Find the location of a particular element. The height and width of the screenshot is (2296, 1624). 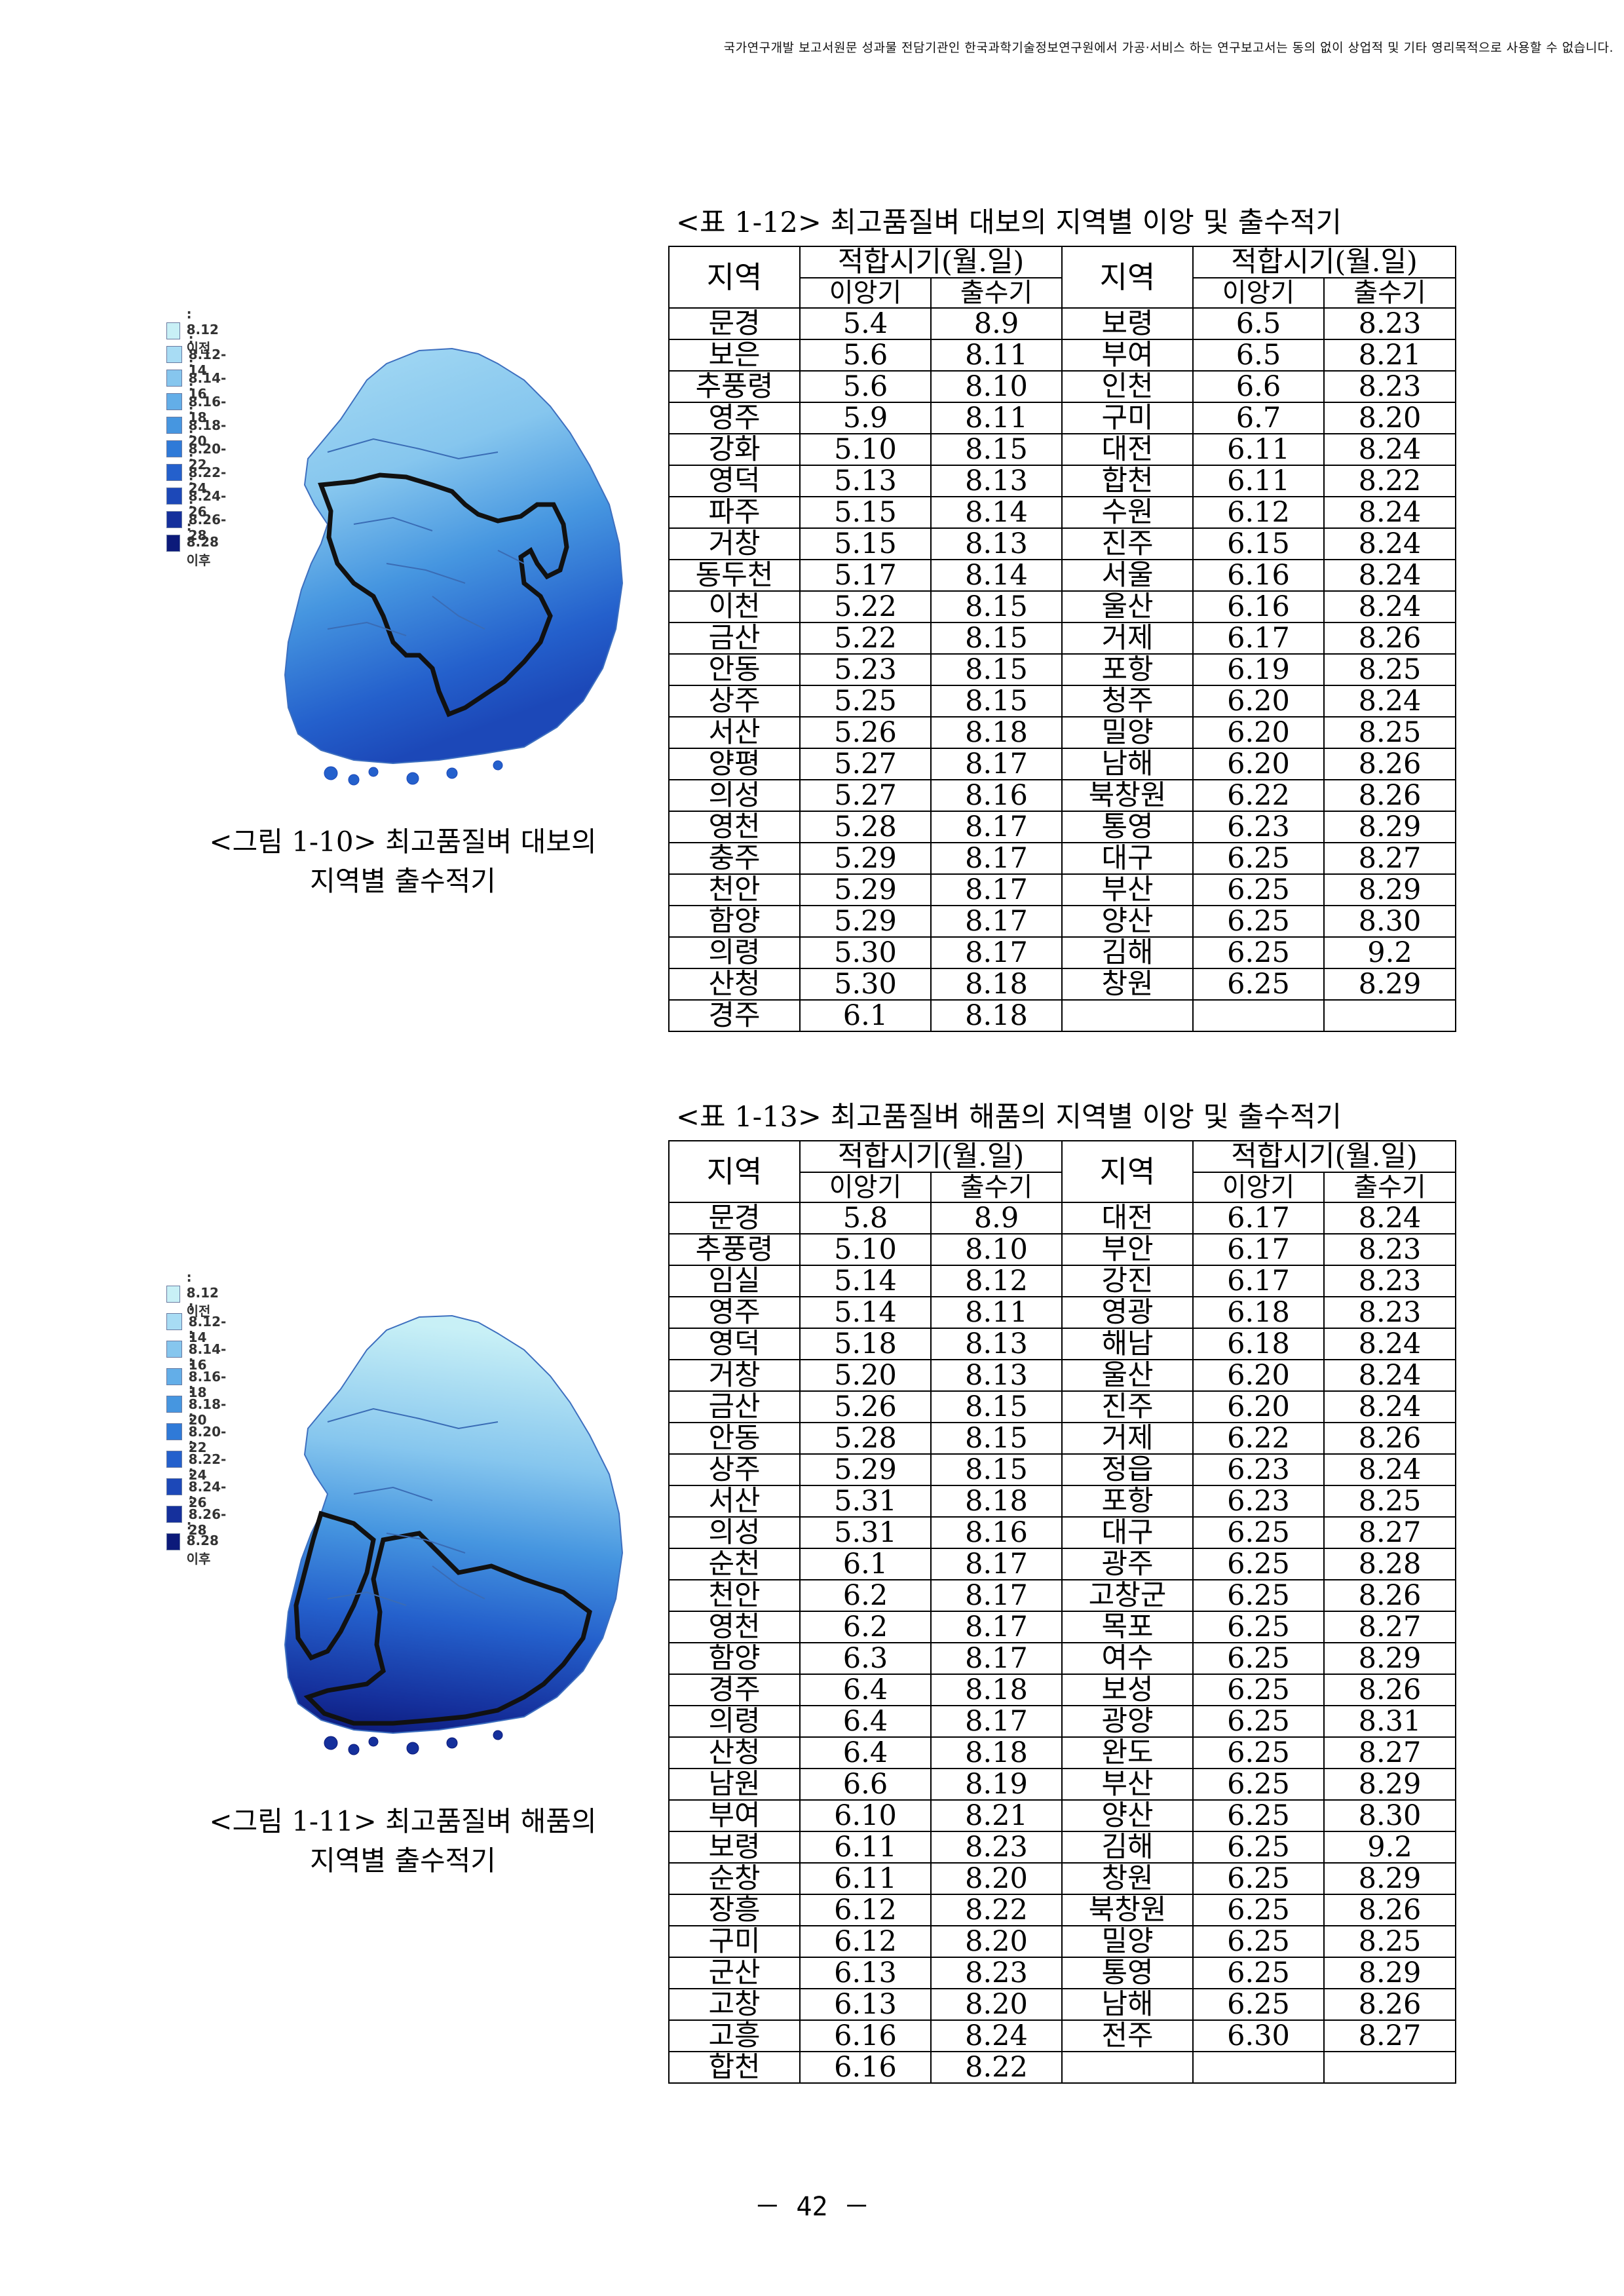

legend-label: : 8.26-28 is located at coordinates (207, 1514).